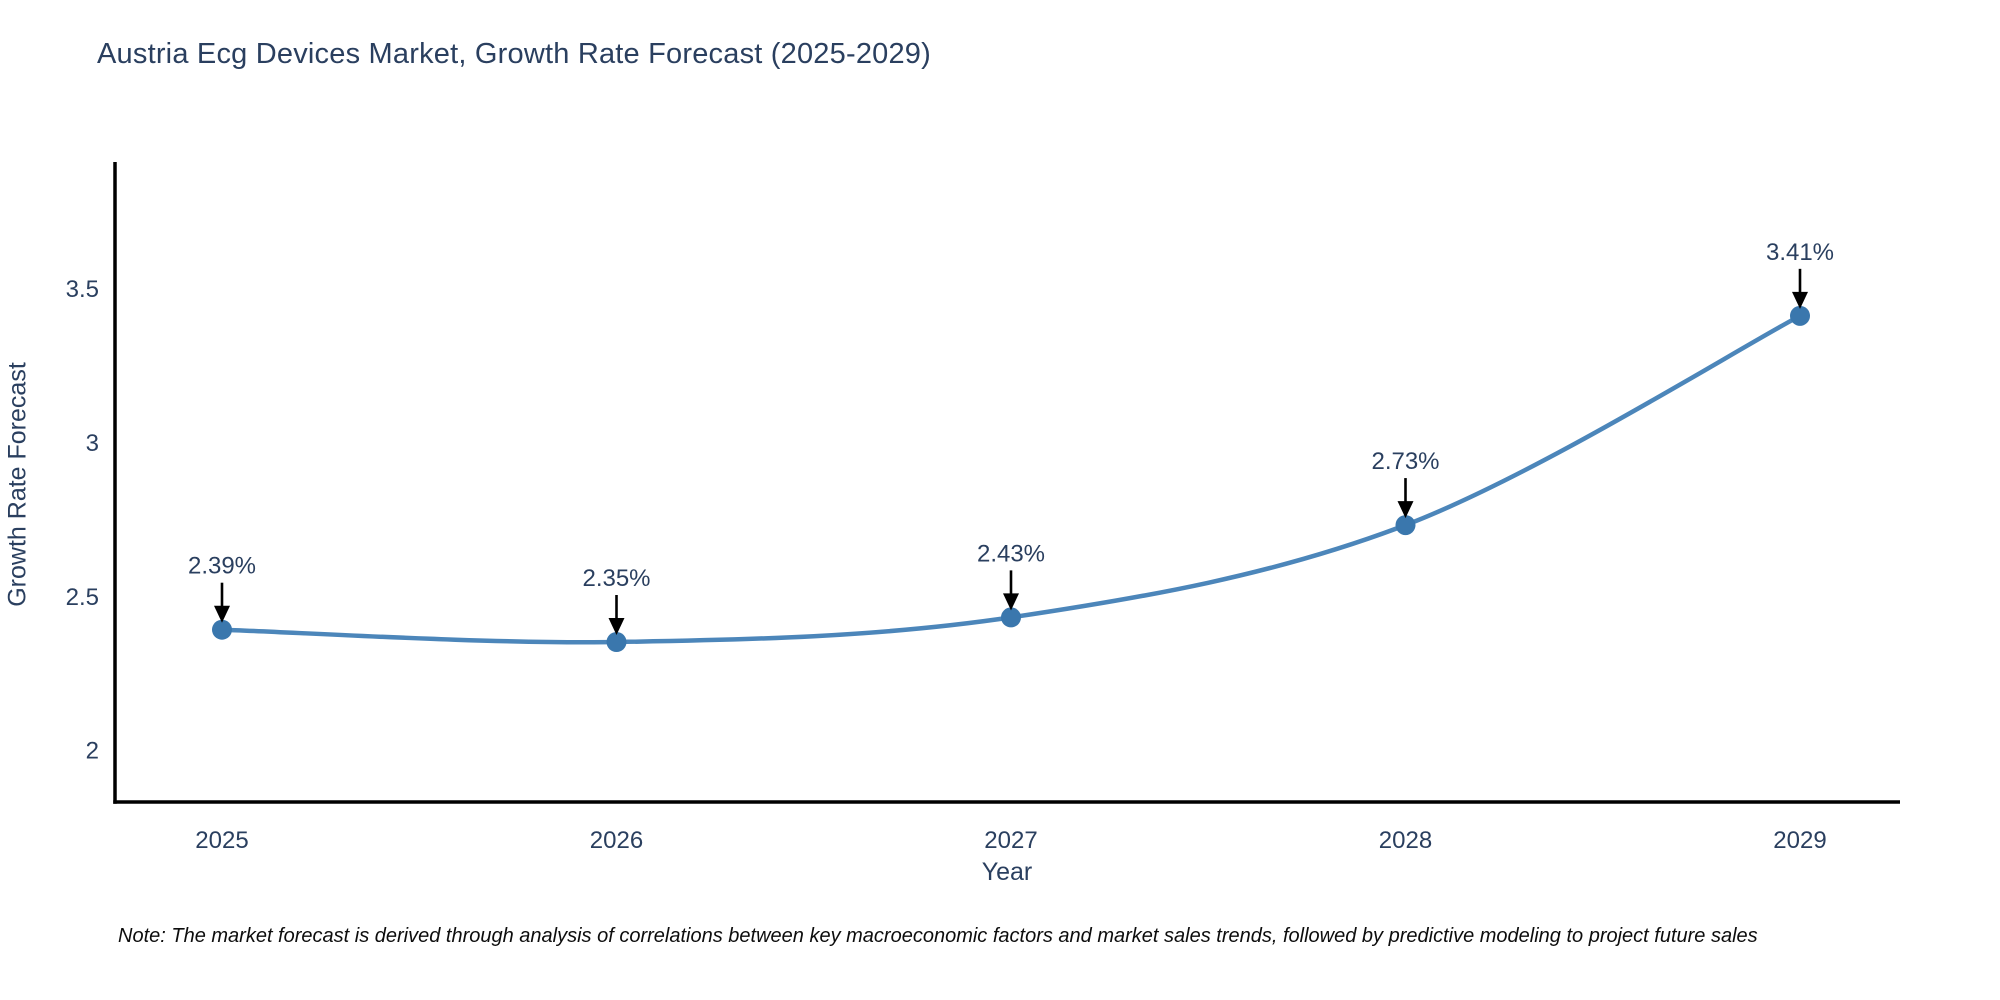 The height and width of the screenshot is (1000, 2000). I want to click on data-point-label: 2.35%, so click(616, 578).